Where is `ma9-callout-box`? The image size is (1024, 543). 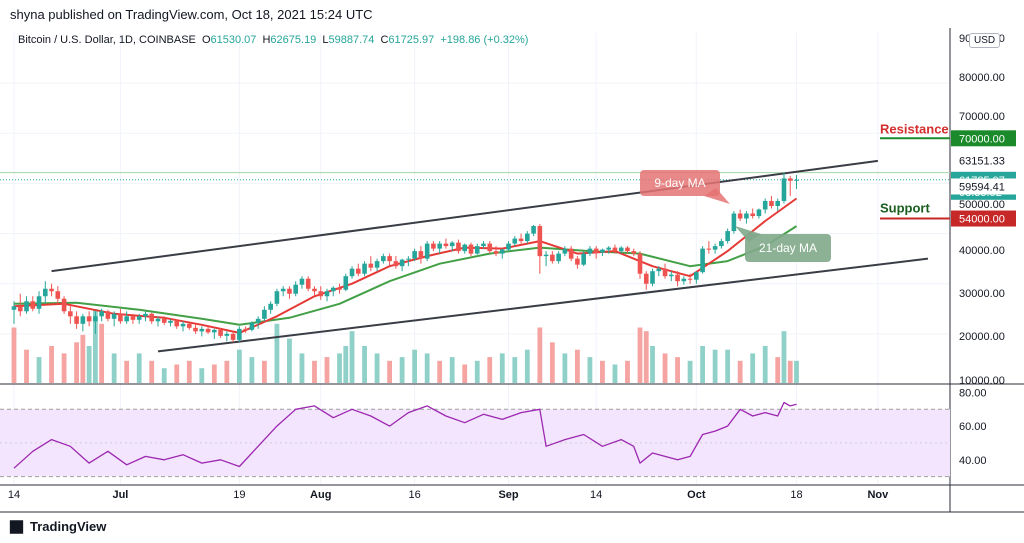 ma9-callout-box is located at coordinates (680, 183).